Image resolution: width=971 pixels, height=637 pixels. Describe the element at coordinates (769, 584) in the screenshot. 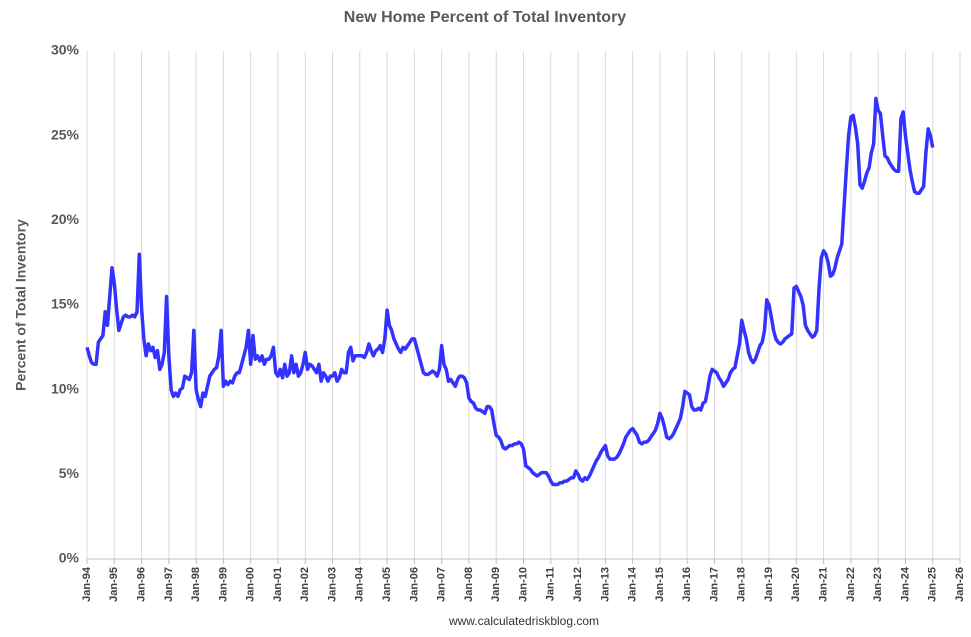

I see `x-tick-label: Jan-19` at that location.